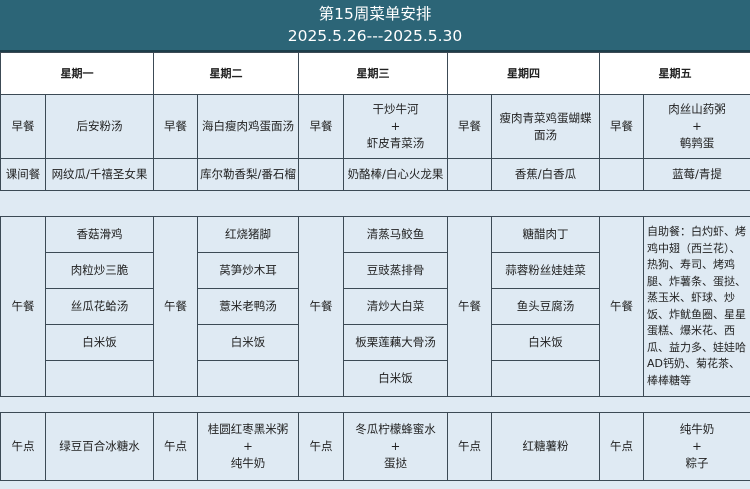 This screenshot has height=489, width=750. I want to click on lunch-row: 白米饭 白米饭 板栗莲藕大骨汤 白米饭, so click(375, 342).